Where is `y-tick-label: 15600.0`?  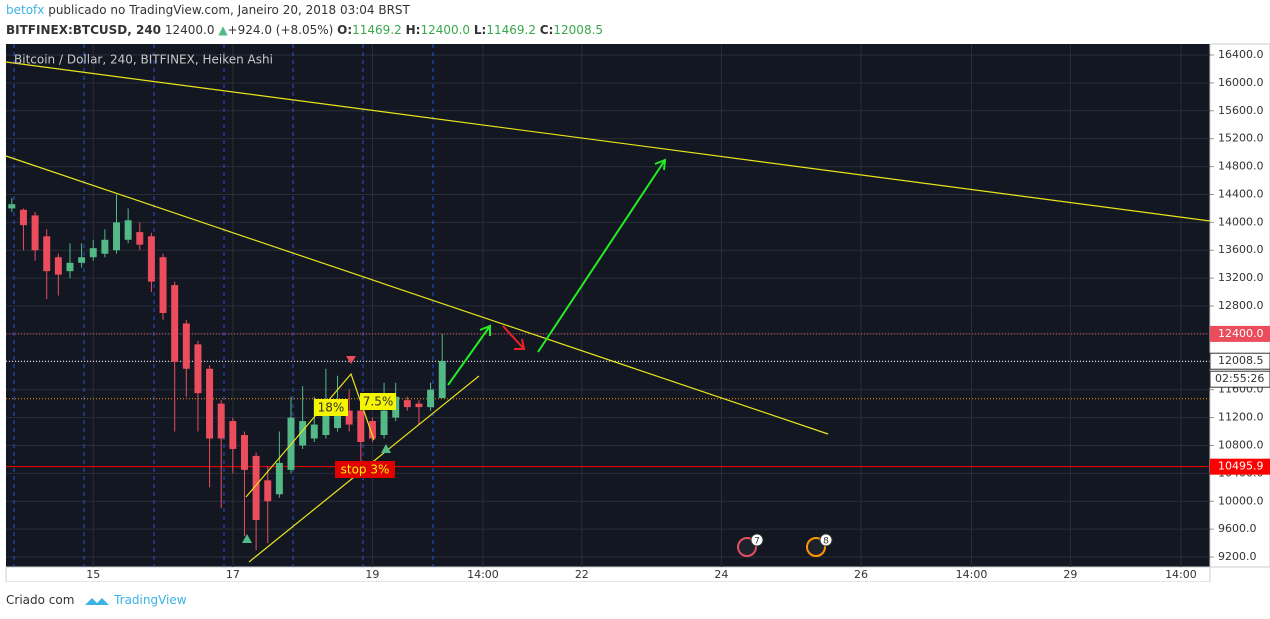 y-tick-label: 15600.0 is located at coordinates (1241, 110).